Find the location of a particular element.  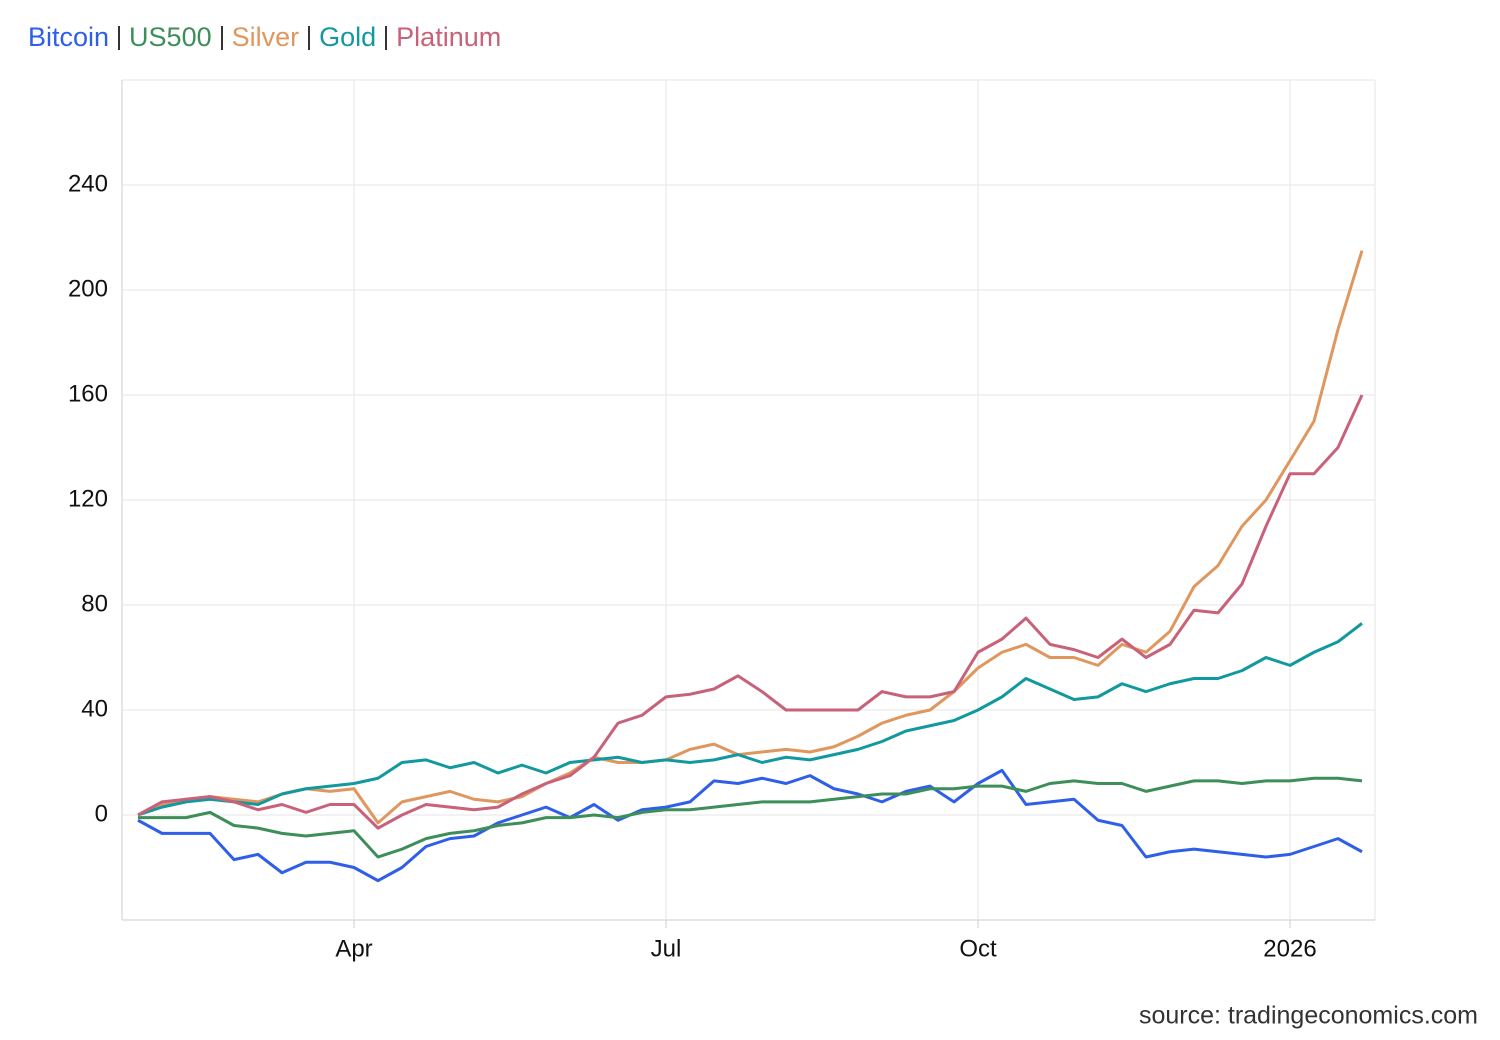

legend-entry: Platinum is located at coordinates (449, 37).